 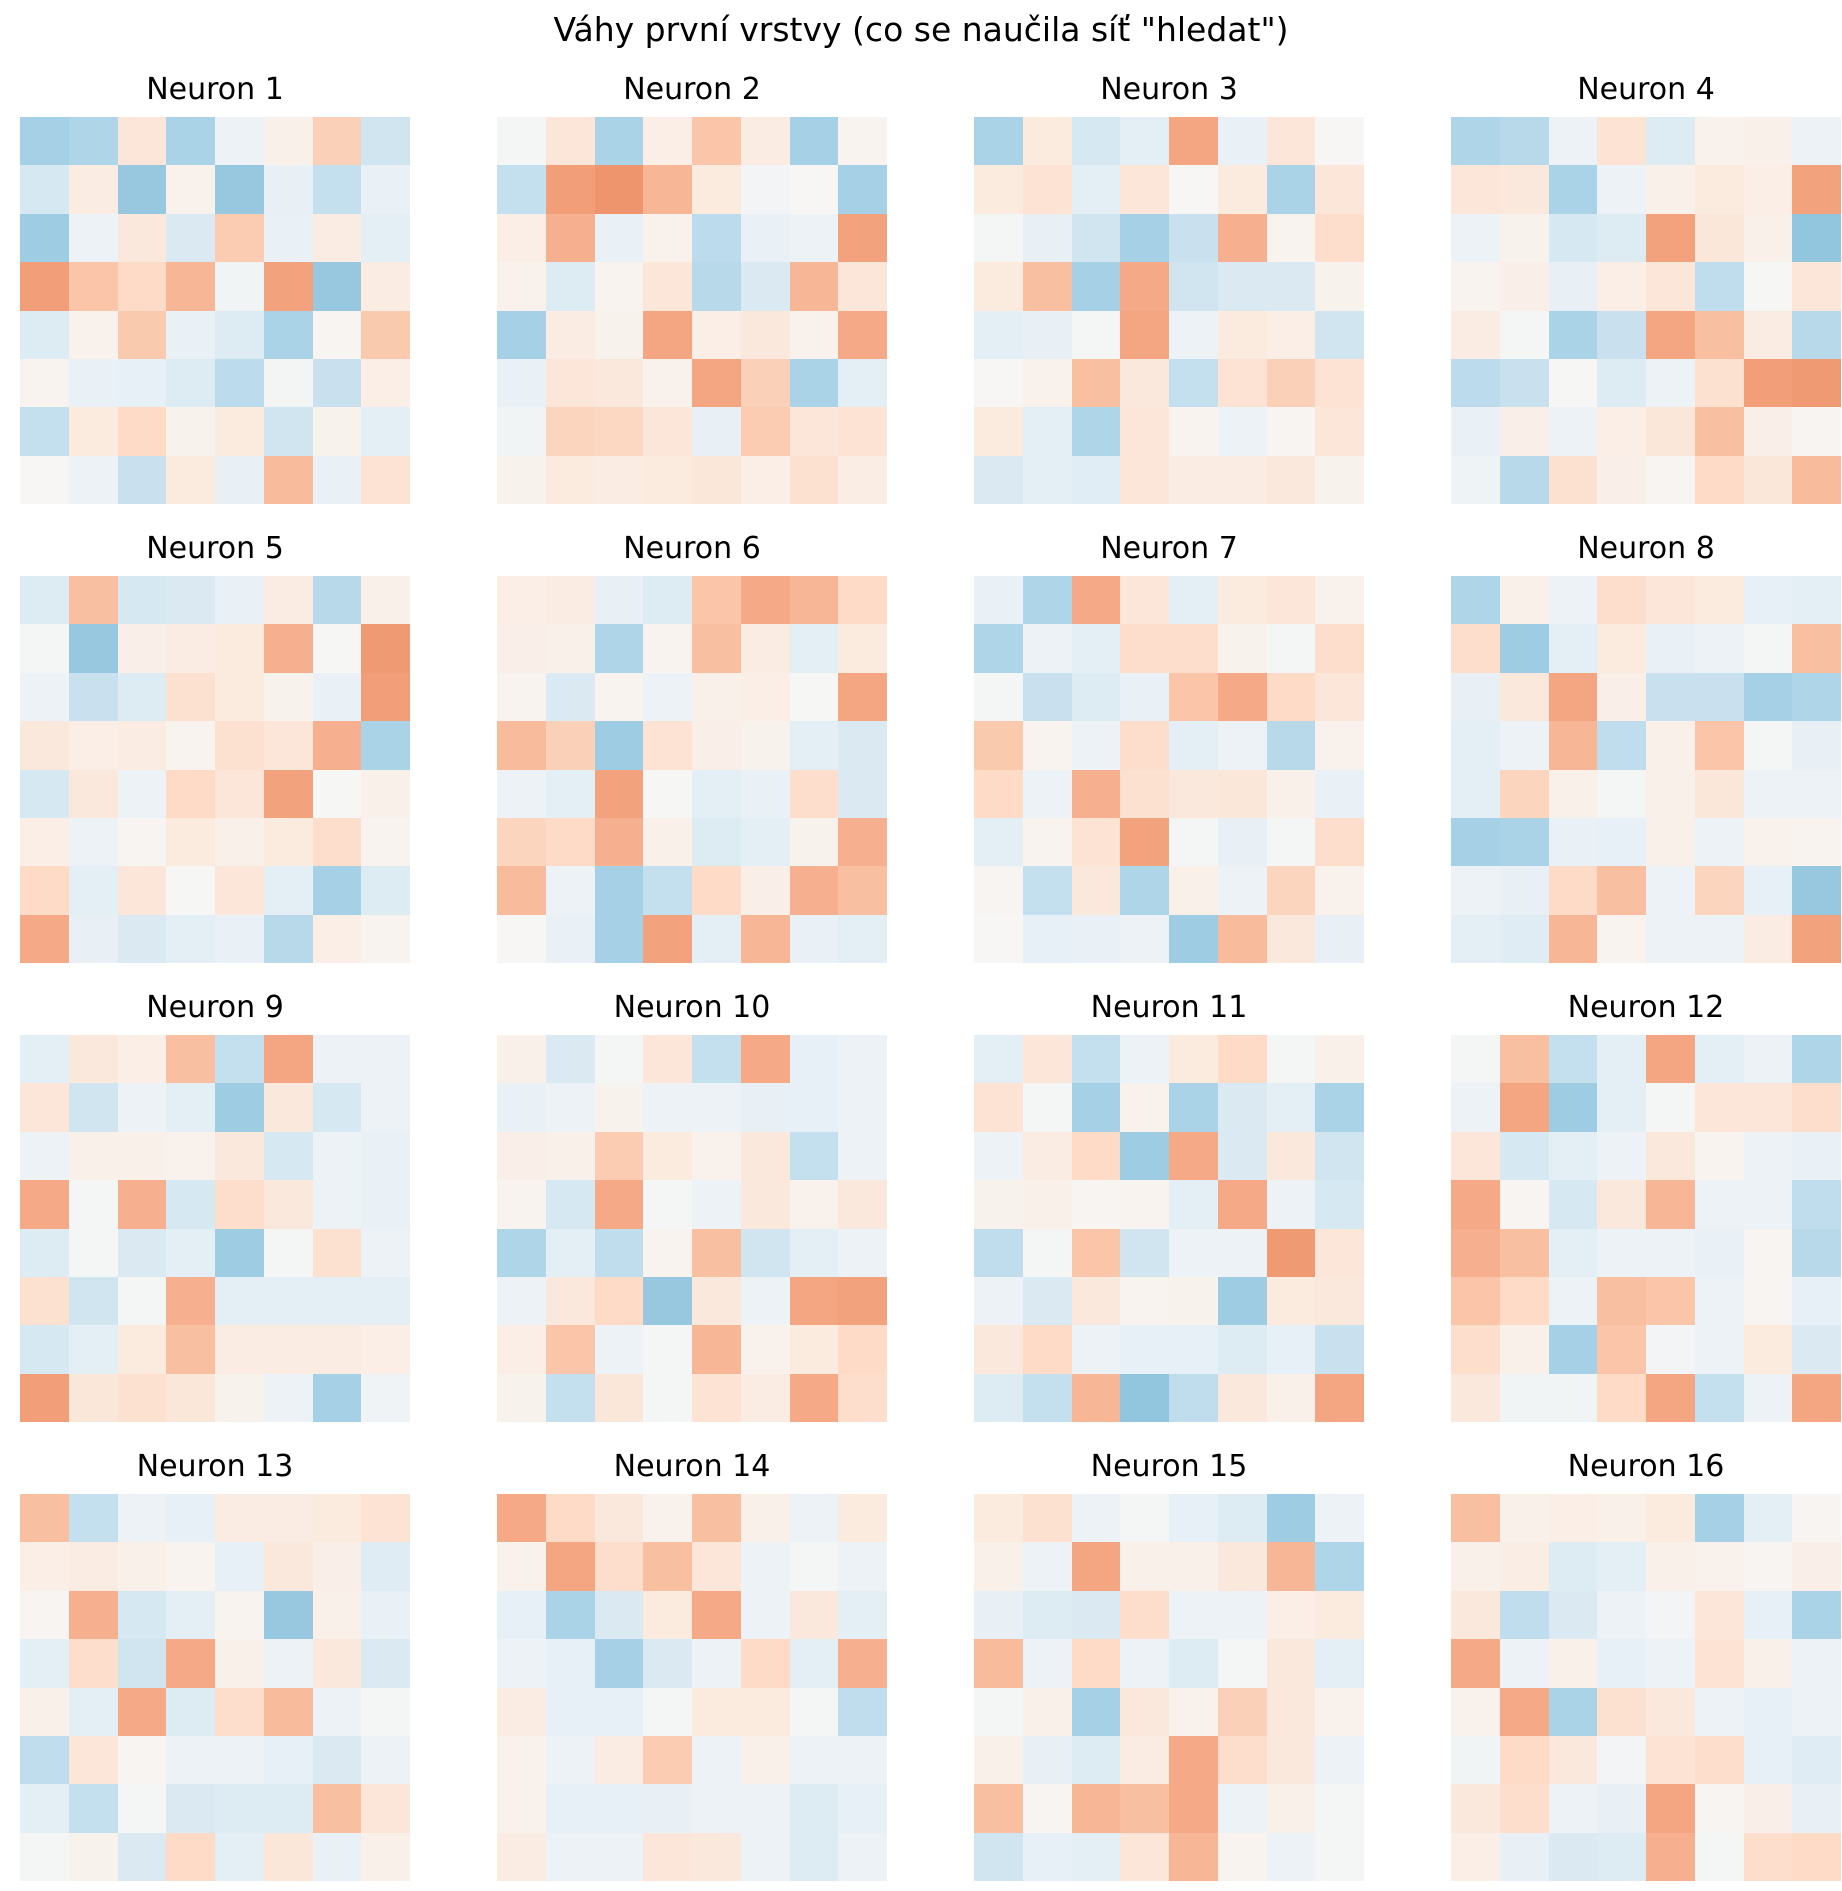 What do you see at coordinates (1646, 548) in the screenshot?
I see `panel-title: Neuron 8` at bounding box center [1646, 548].